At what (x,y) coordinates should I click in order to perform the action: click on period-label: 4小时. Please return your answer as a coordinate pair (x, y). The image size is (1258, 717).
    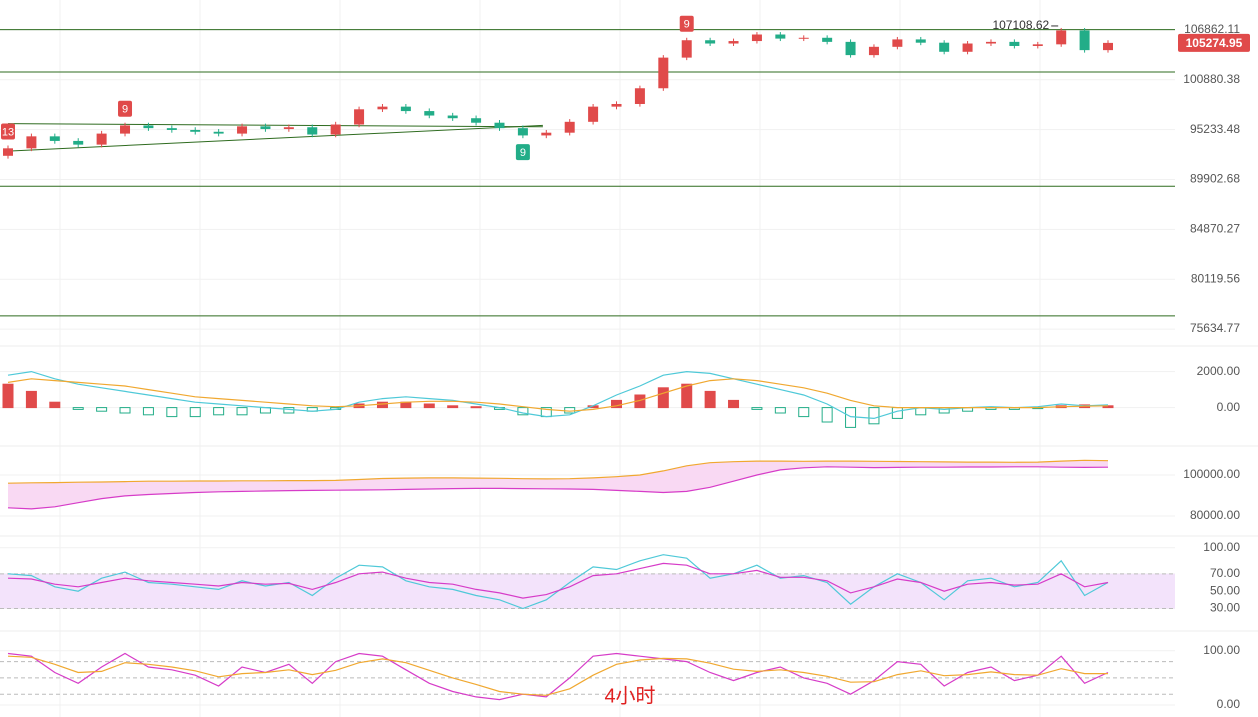
    Looking at the image, I should click on (629, 695).